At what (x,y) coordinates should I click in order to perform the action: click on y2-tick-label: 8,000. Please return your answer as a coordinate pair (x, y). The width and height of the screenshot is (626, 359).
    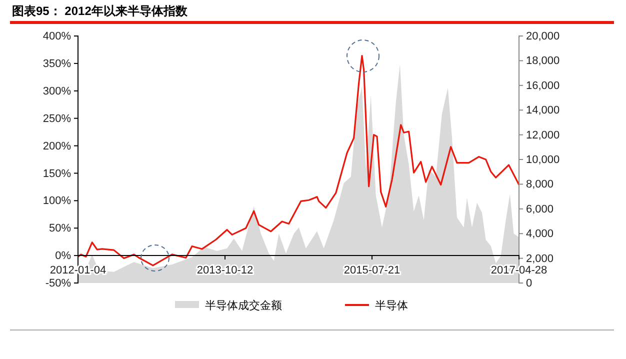
    Looking at the image, I should click on (540, 184).